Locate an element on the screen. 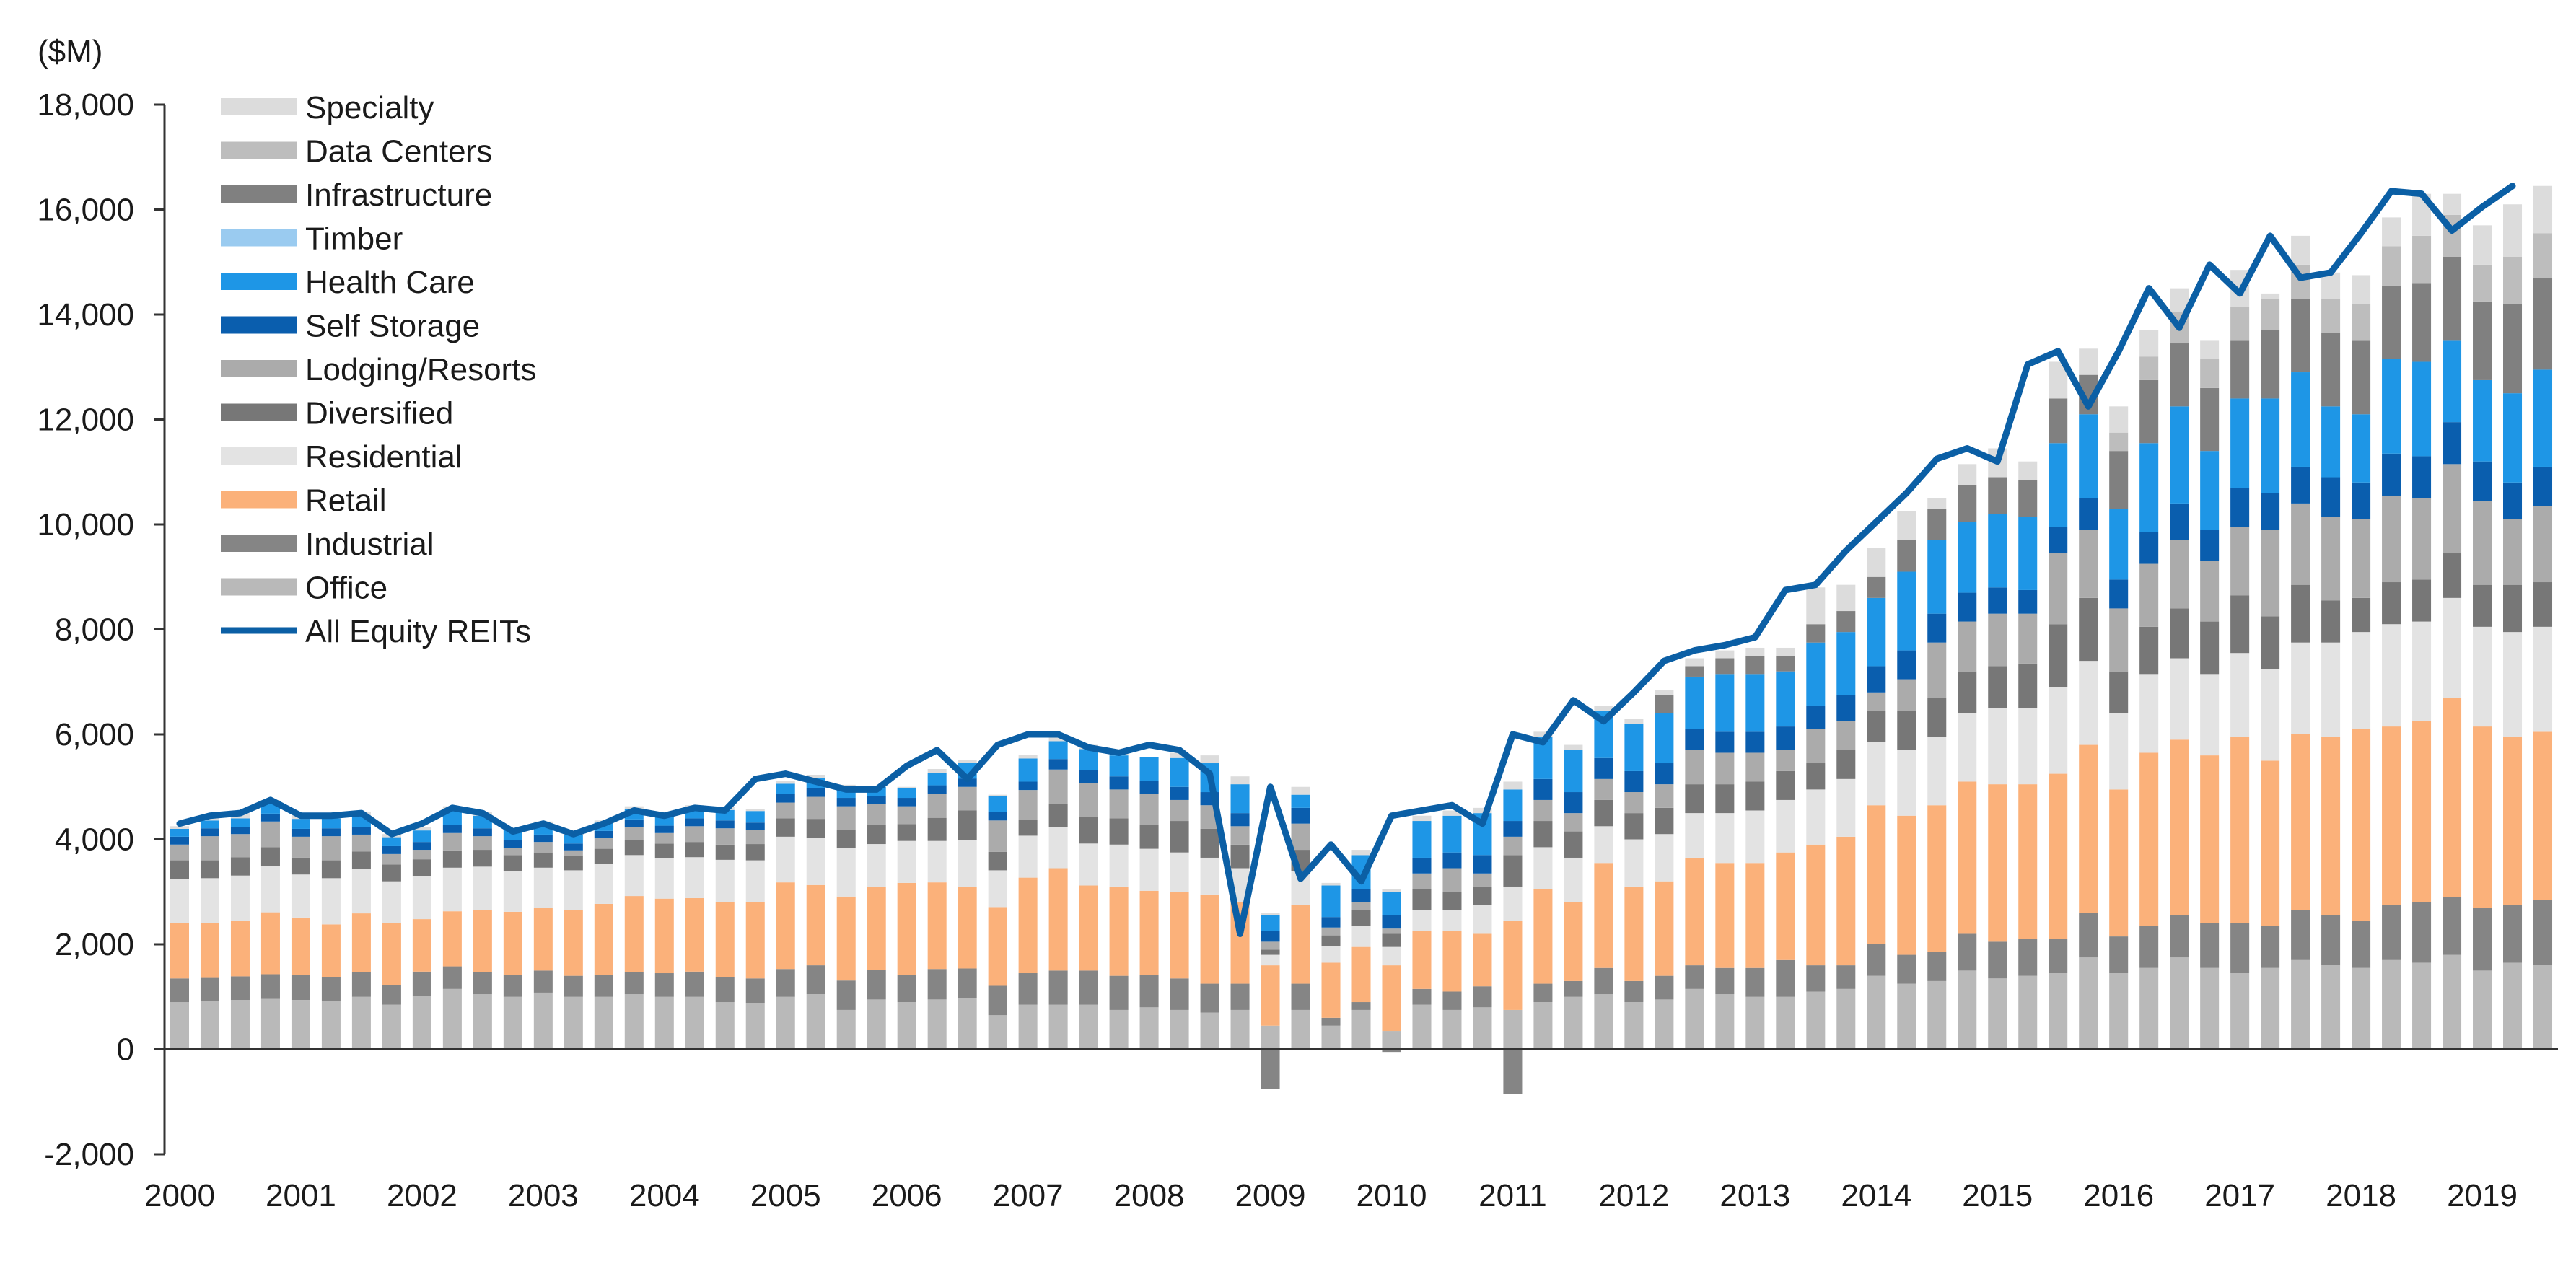  bar-segment-residential-2013Q3 is located at coordinates (1816, 817).